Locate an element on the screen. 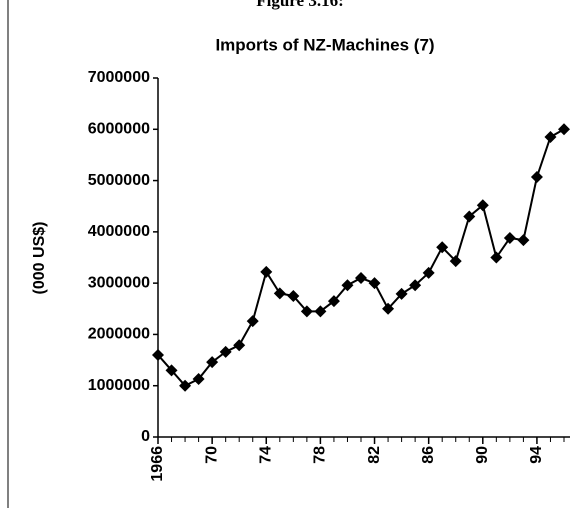 This screenshot has width=584, height=508. y-tick-label: 5000000 is located at coordinates (119, 180).